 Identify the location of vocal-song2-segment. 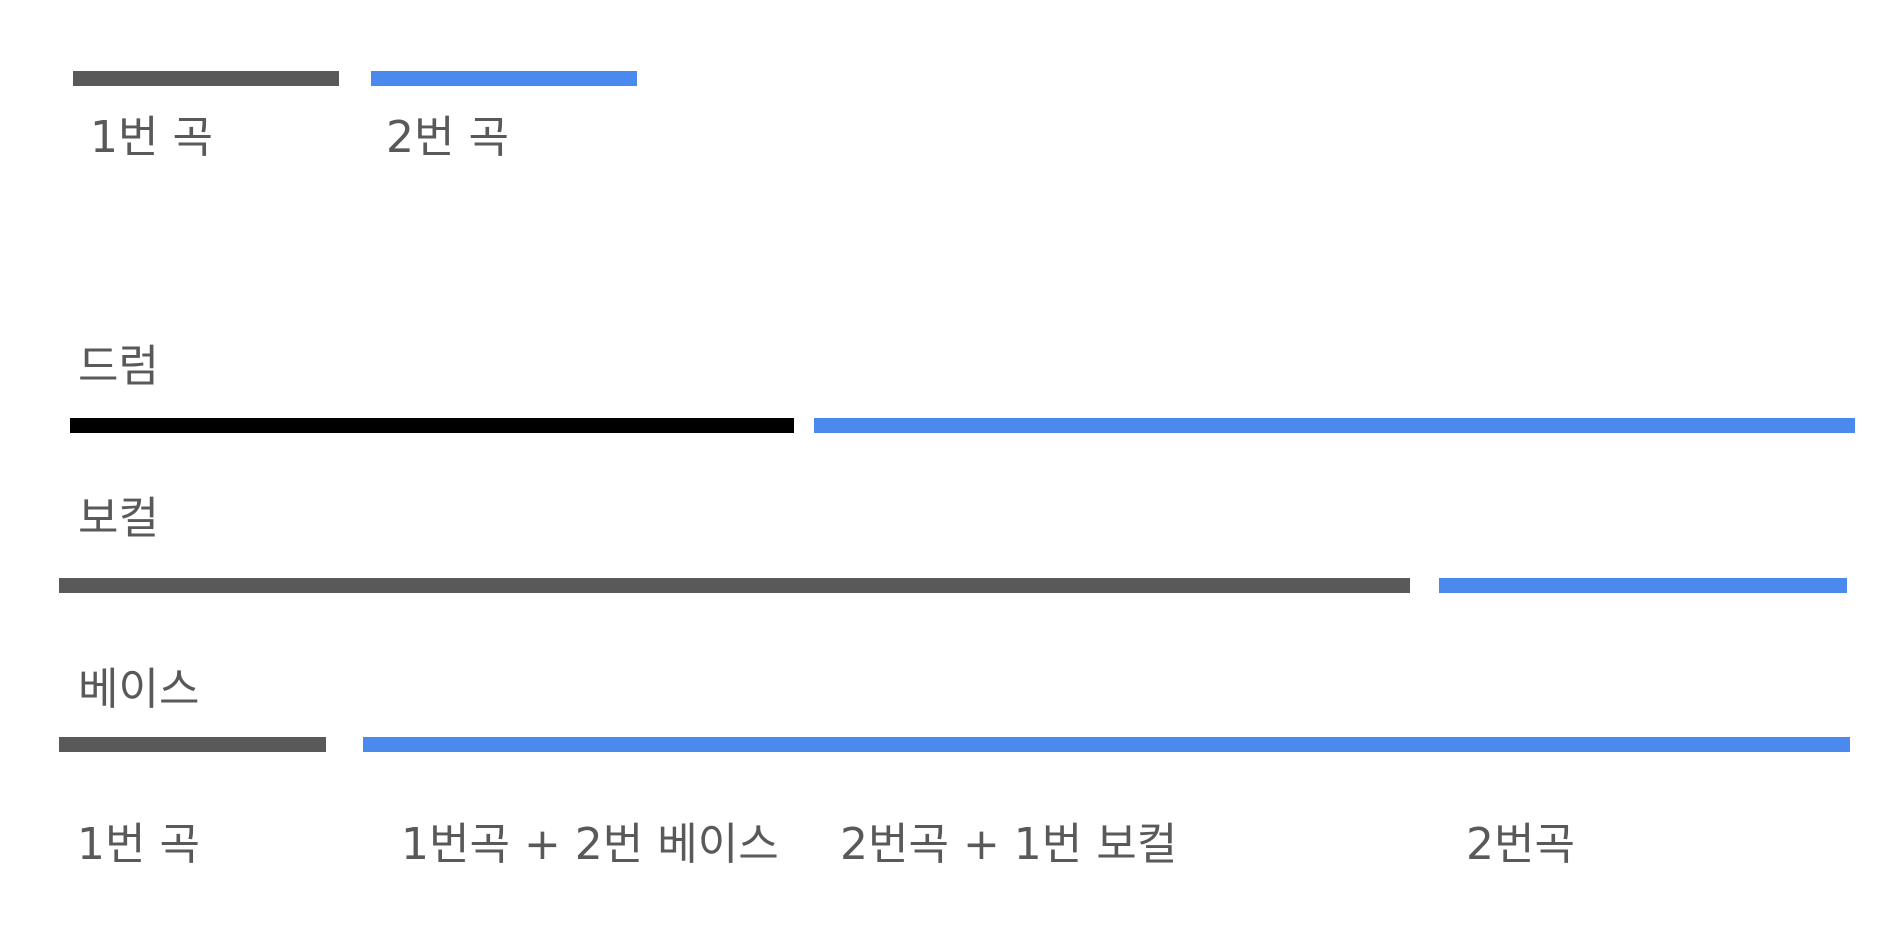
(1643, 585).